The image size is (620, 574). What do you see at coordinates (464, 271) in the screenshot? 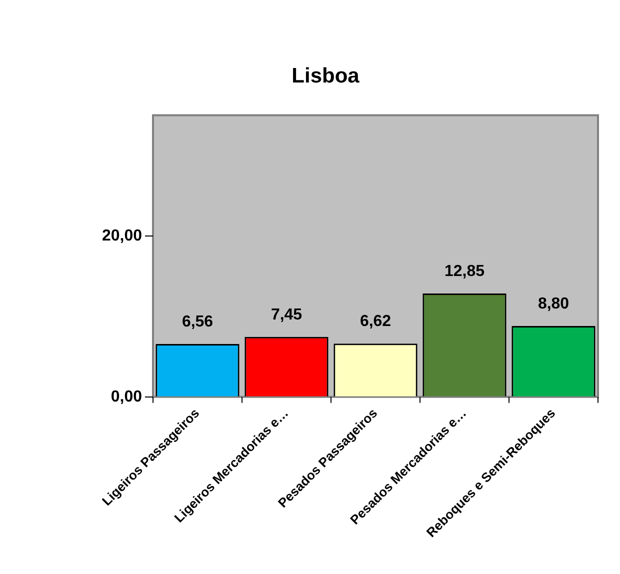
I see `data-label: 12,85` at bounding box center [464, 271].